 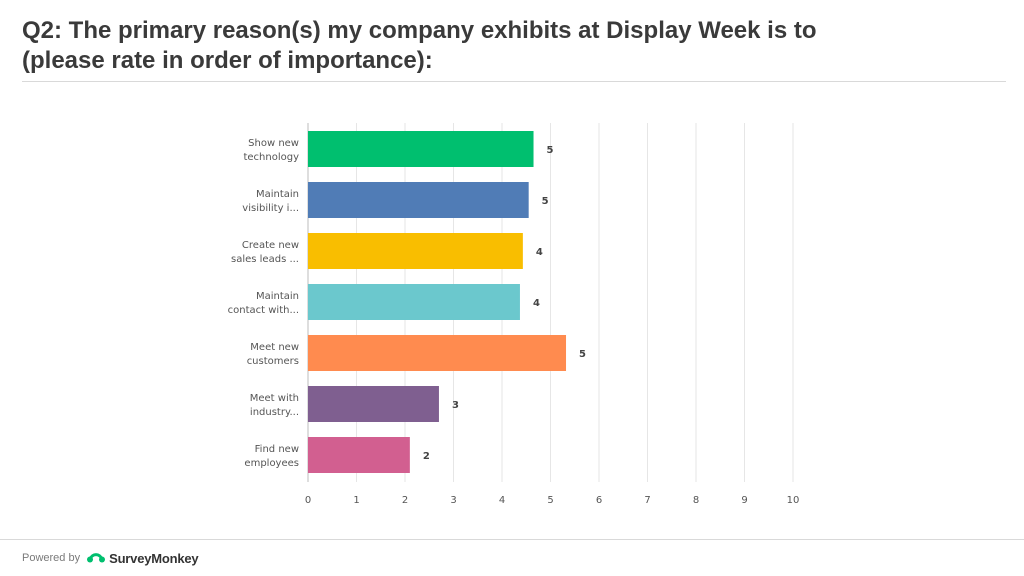 I want to click on x-tick-label: 0, so click(x=308, y=500).